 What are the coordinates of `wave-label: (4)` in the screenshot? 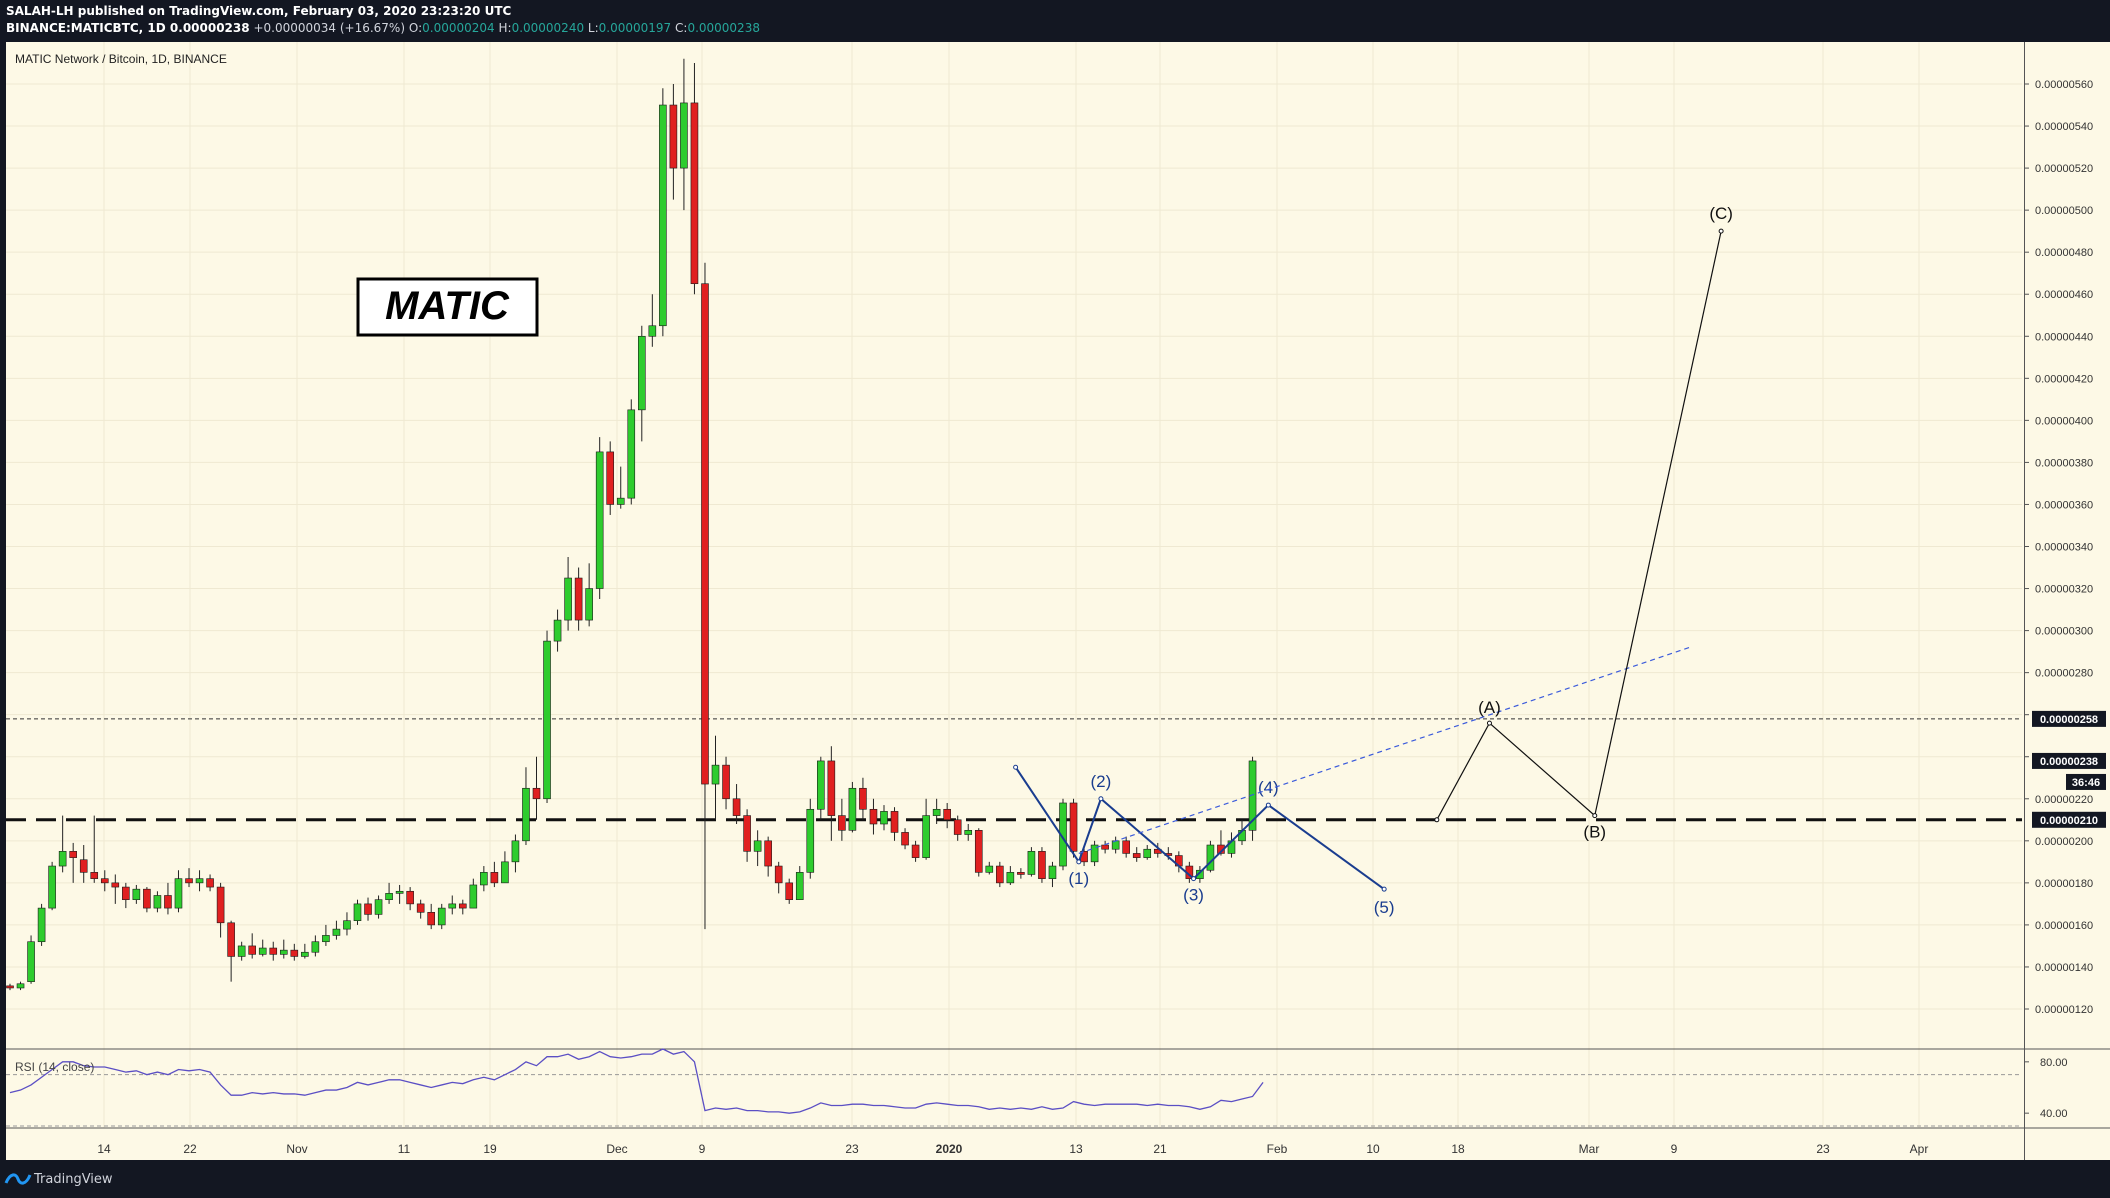 It's located at (1268, 787).